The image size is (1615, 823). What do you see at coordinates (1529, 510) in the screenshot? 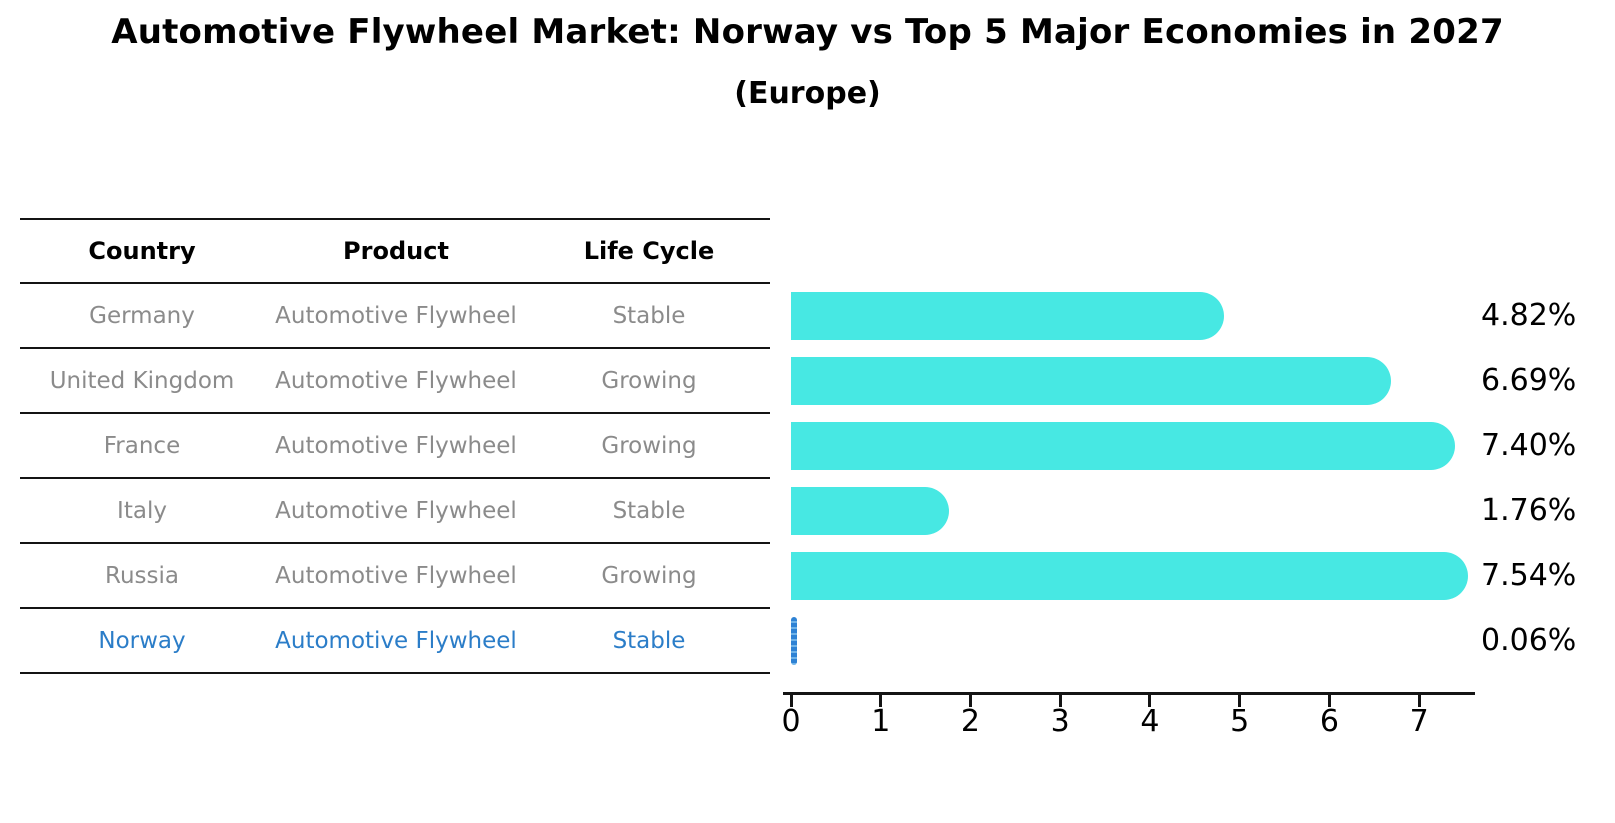
I see `value-label-italy: 1.76%` at bounding box center [1529, 510].